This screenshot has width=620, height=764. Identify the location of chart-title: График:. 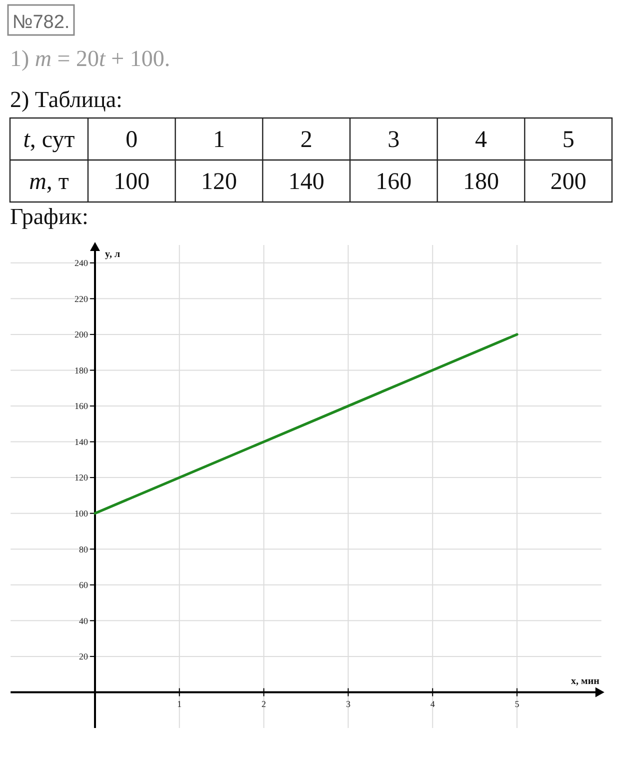
(49, 216).